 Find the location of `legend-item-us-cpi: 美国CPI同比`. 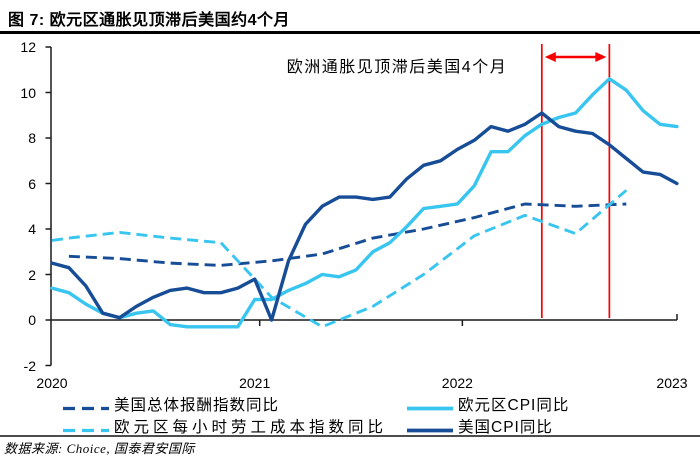

legend-item-us-cpi: 美国CPI同比 is located at coordinates (480, 426).